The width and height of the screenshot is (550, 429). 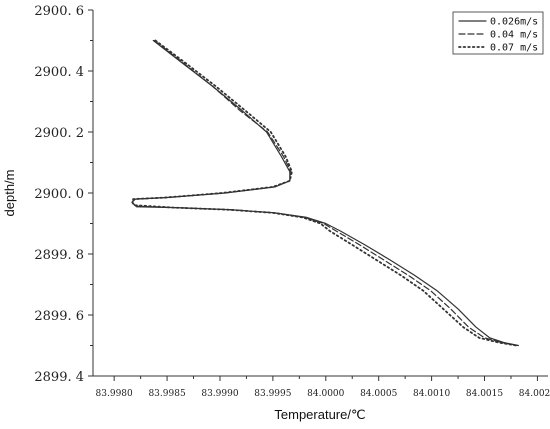 What do you see at coordinates (514, 35) in the screenshot?
I see `legend-label-2: 0.04 m/s` at bounding box center [514, 35].